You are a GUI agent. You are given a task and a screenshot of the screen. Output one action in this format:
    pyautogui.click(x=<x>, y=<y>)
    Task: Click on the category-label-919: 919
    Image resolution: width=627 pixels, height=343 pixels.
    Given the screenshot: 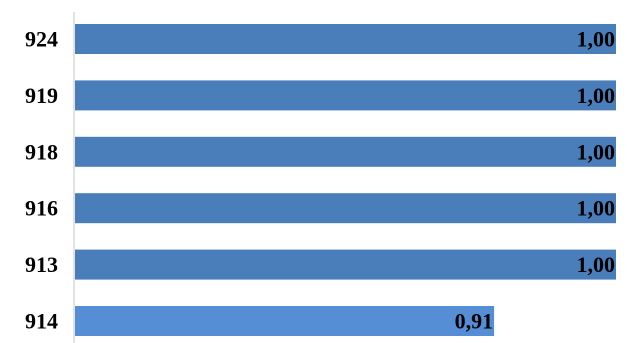 What is the action you would take?
    pyautogui.click(x=41, y=95)
    